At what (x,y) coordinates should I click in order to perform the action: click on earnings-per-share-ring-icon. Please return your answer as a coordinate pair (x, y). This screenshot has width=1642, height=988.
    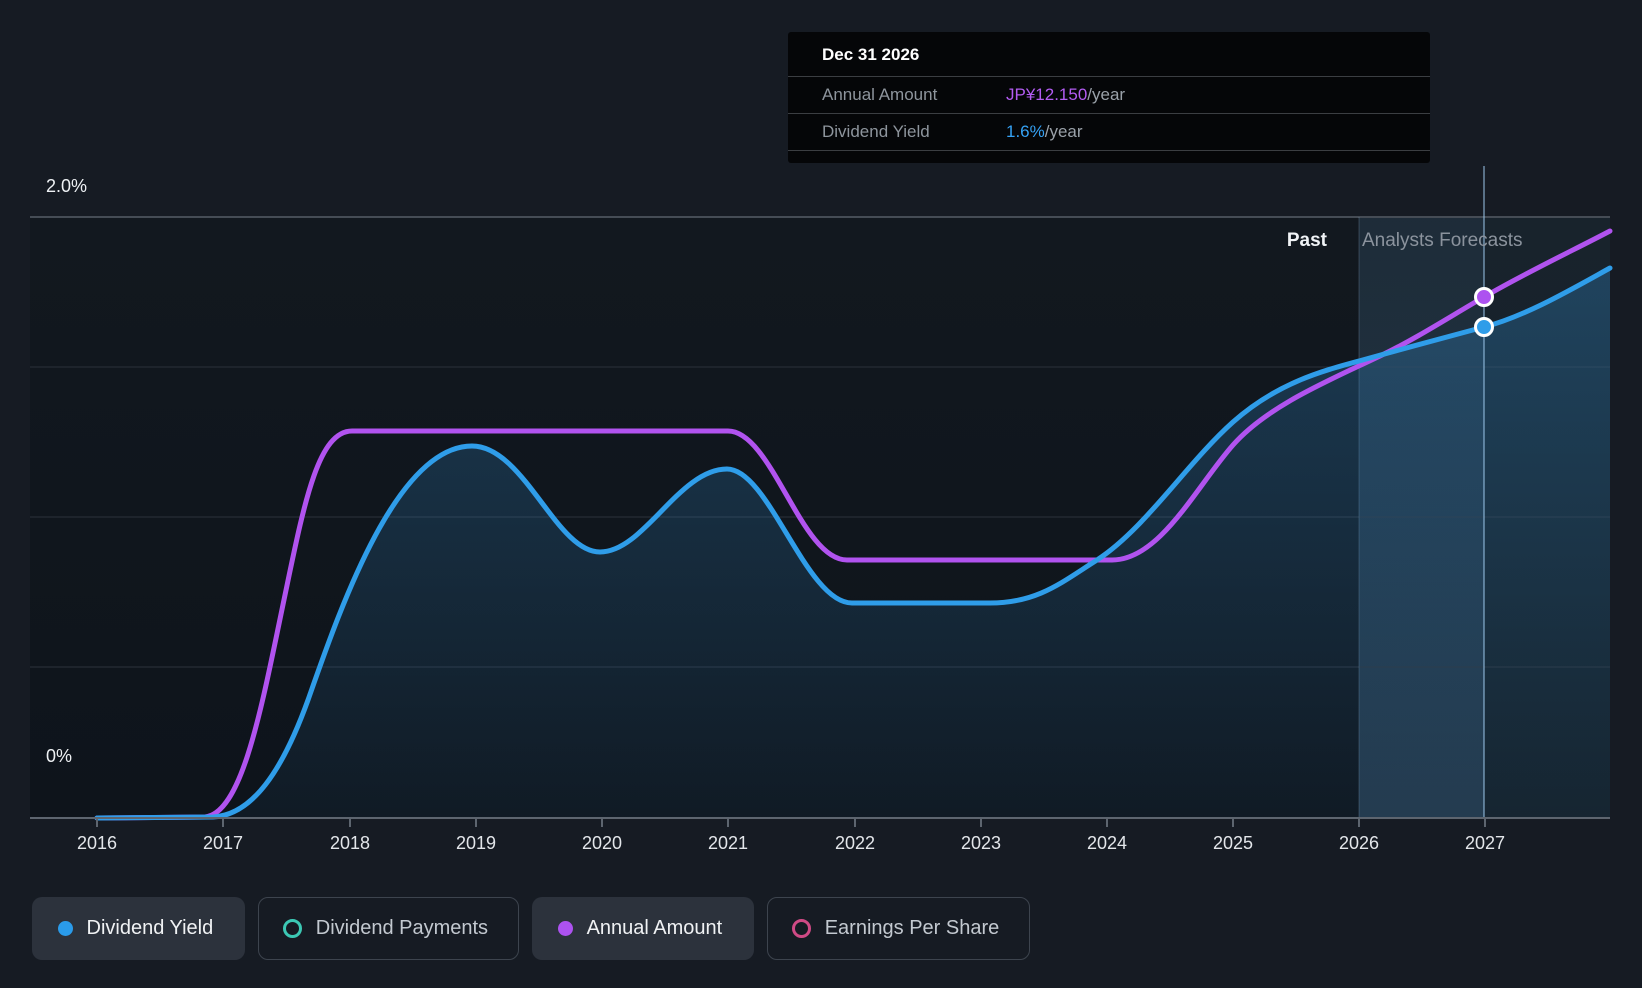
    Looking at the image, I should click on (801, 928).